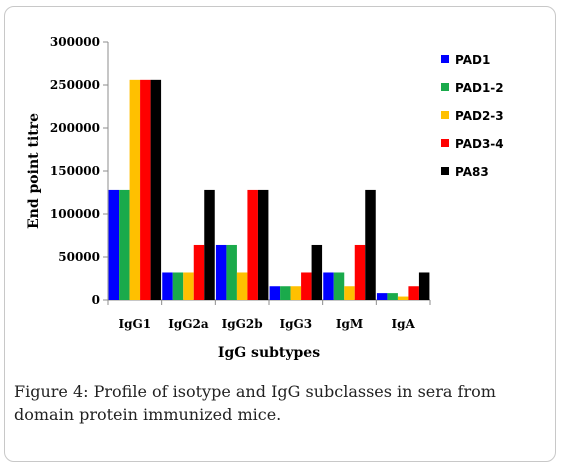 This screenshot has height=467, width=561. I want to click on legend-label: PAD2-3, so click(479, 116).